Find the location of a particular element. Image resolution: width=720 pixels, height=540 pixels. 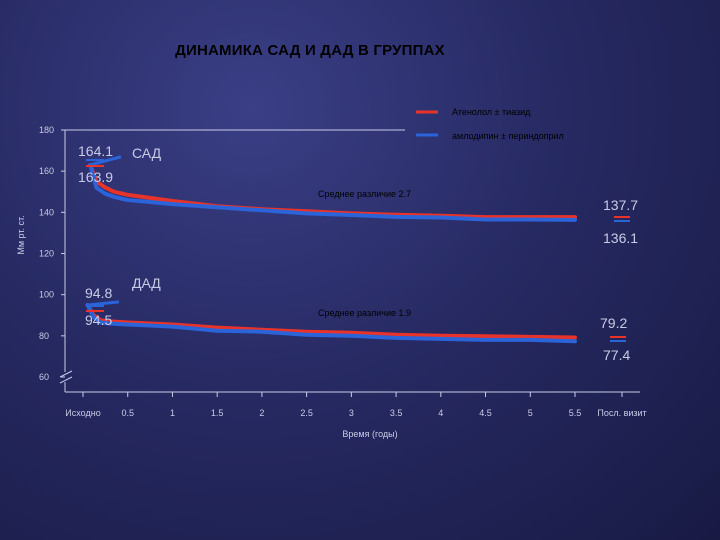

dbp-line-blue is located at coordinates (331, 323).